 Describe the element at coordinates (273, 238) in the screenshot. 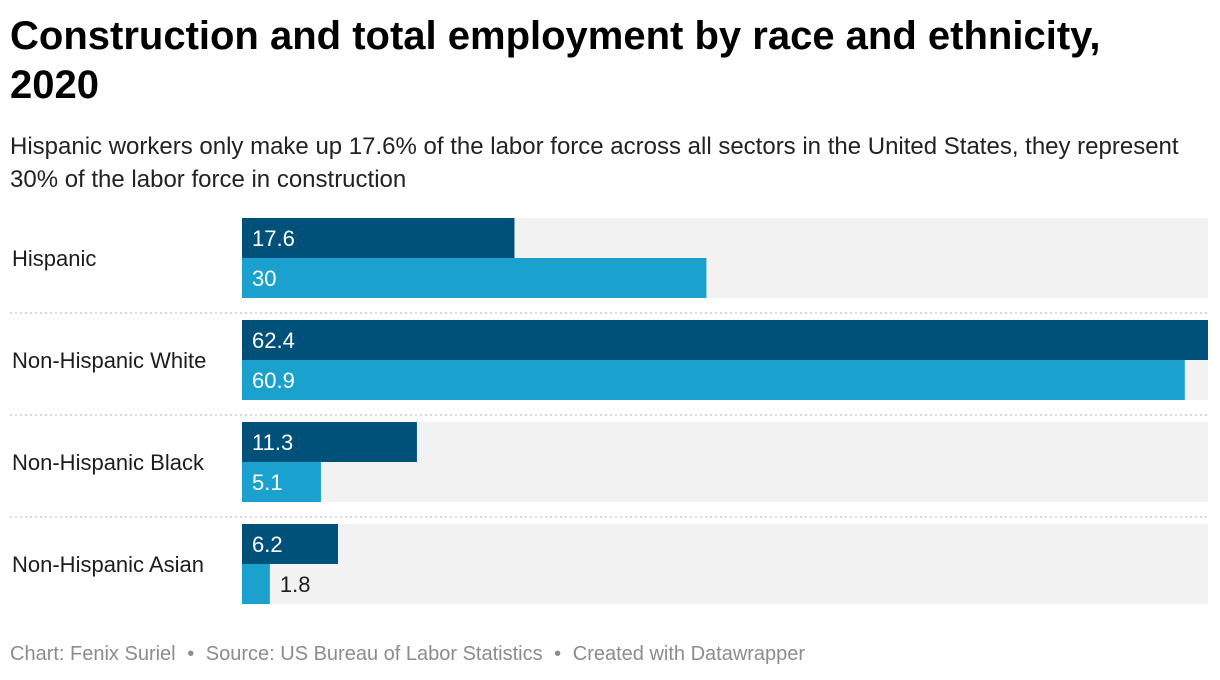

I see `bar-value-label: 17.6` at that location.